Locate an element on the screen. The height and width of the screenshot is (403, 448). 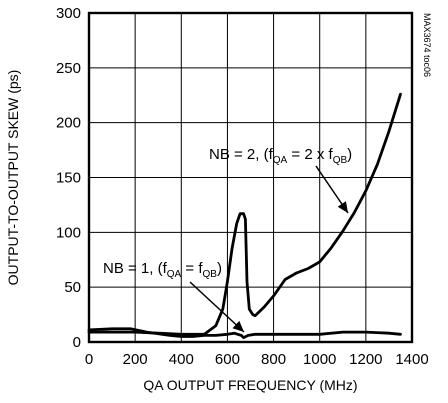
y-tick-label: 150 is located at coordinates (68, 178).